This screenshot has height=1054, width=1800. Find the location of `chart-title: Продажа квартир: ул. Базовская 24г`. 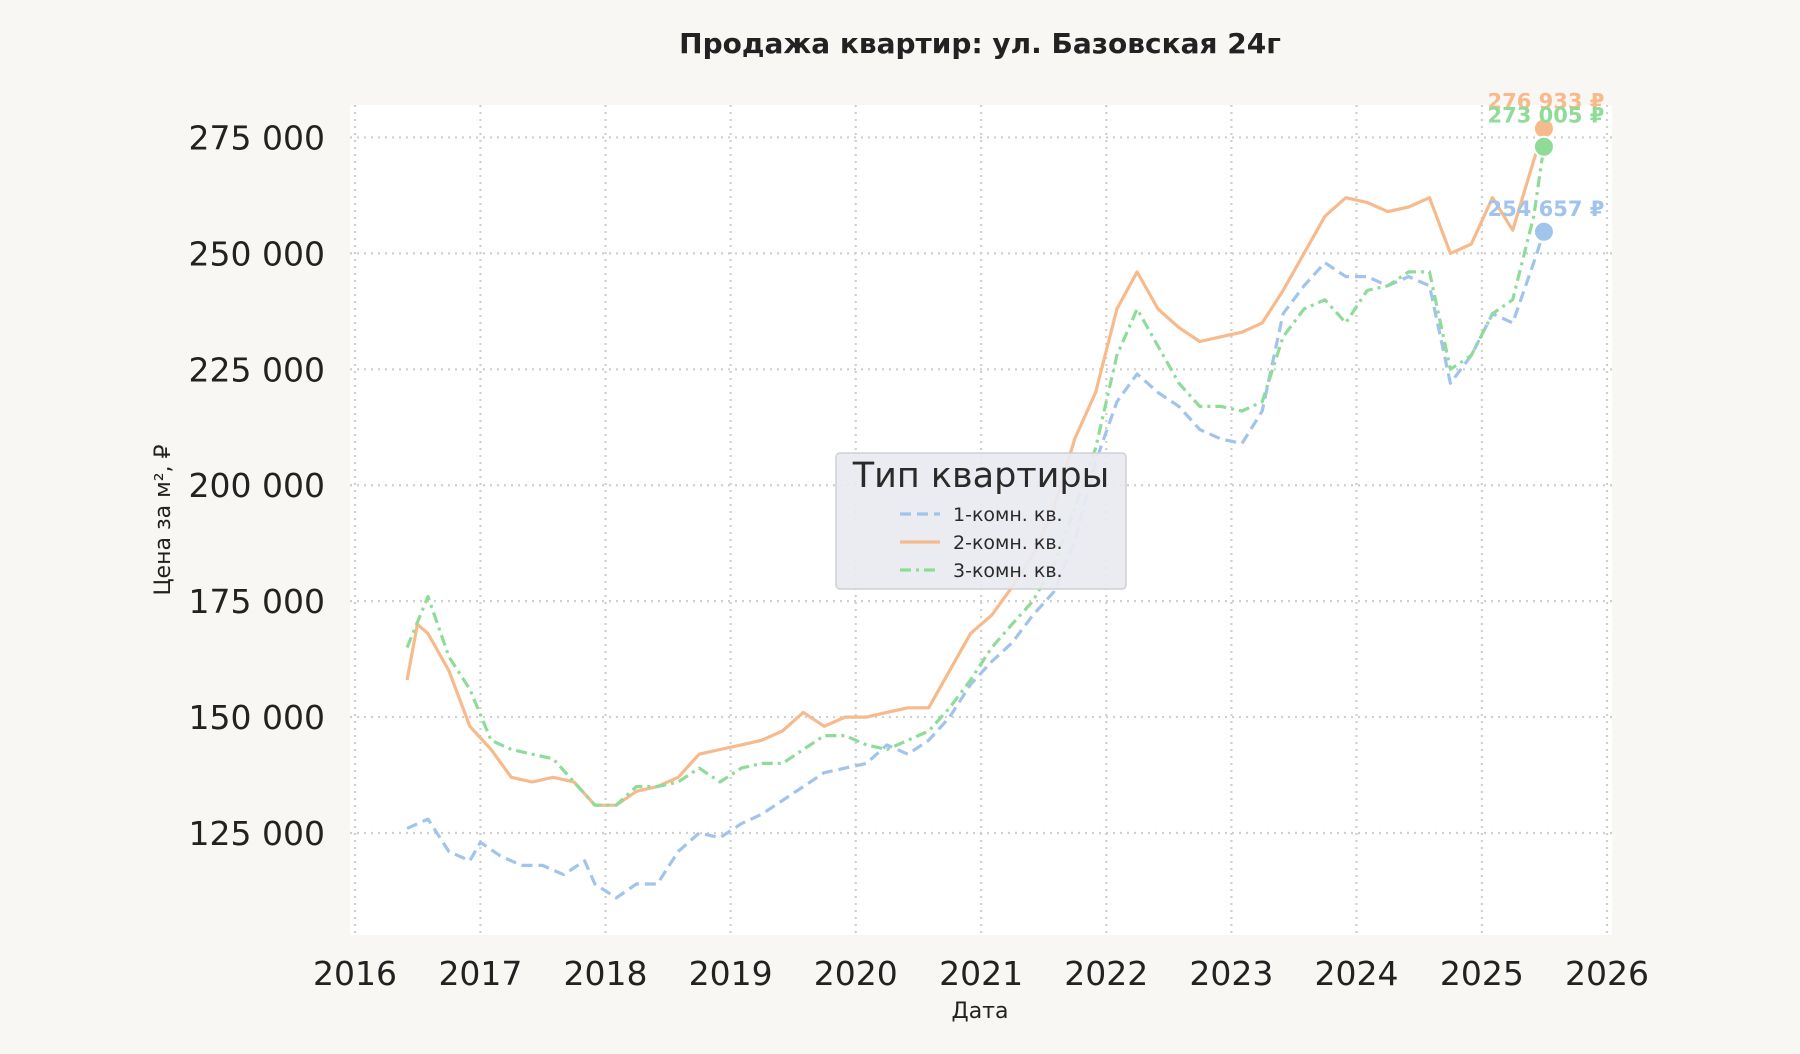

chart-title: Продажа квартир: ул. Базовская 24г is located at coordinates (980, 43).